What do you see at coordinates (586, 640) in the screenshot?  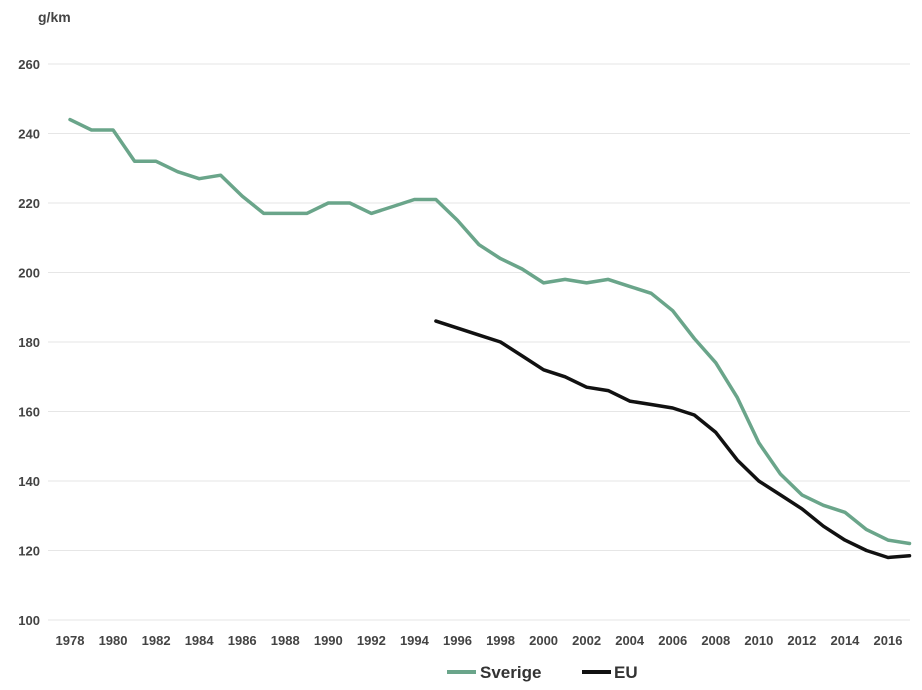 I see `x-tick-label: 2002` at bounding box center [586, 640].